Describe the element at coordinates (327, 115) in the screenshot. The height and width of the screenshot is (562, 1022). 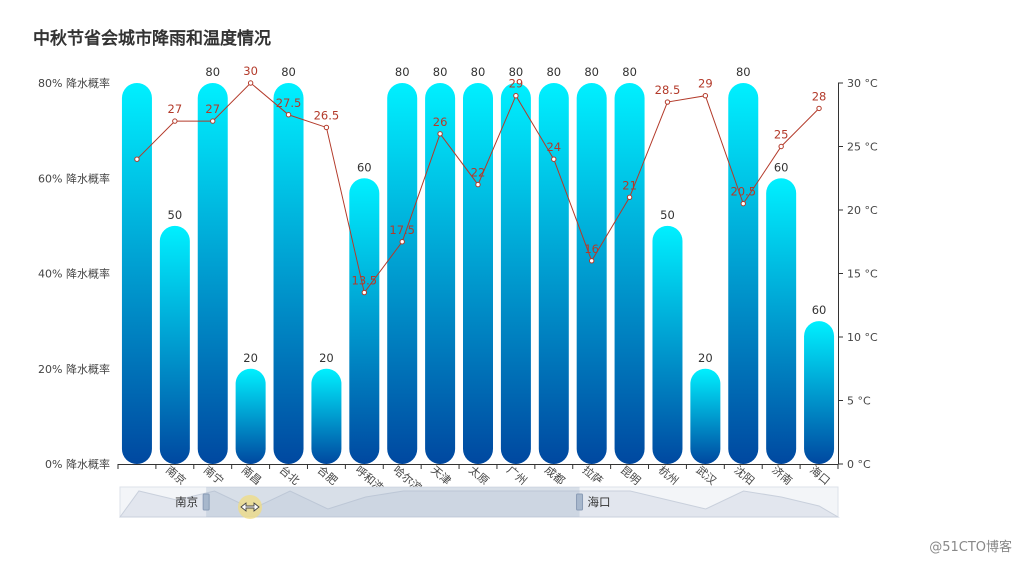
I see `temp-label-5: 26.5` at that location.